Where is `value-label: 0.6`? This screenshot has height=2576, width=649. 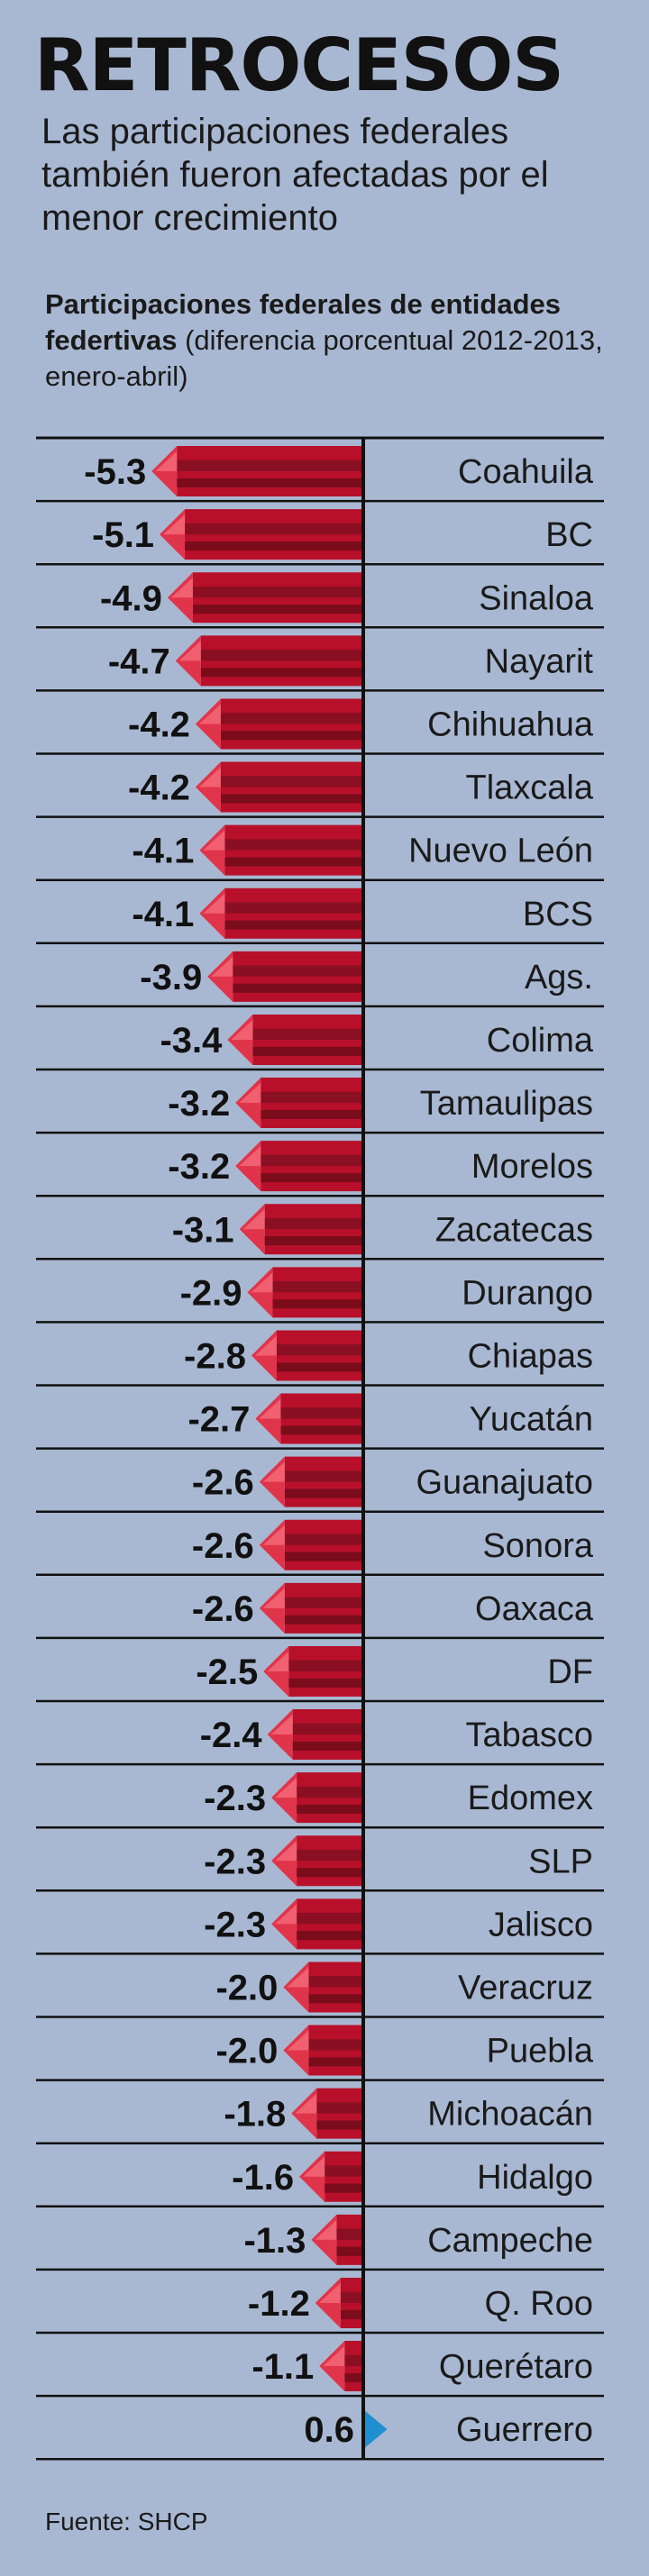
value-label: 0.6 is located at coordinates (329, 2430).